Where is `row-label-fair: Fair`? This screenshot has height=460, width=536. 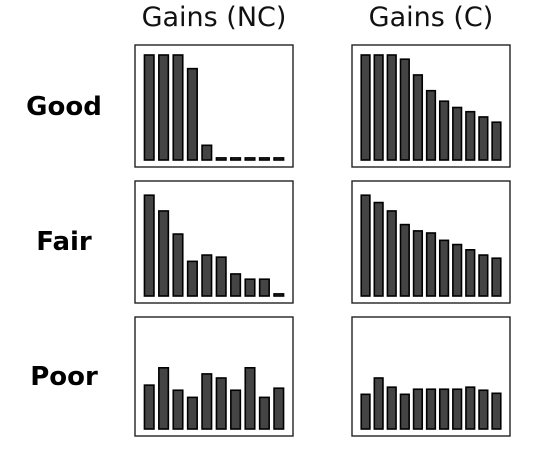 row-label-fair: Fair is located at coordinates (64, 242).